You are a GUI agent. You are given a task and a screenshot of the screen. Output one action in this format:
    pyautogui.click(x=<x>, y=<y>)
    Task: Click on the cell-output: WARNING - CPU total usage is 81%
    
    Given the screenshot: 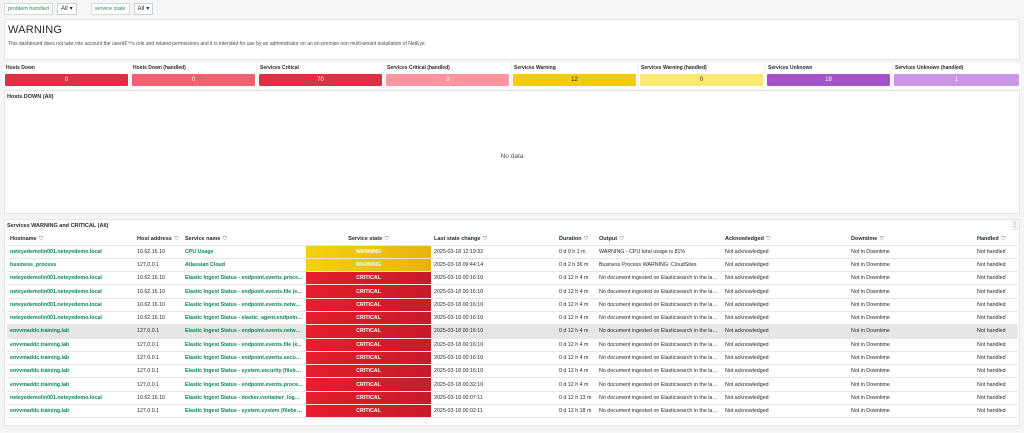 What is the action you would take?
    pyautogui.click(x=659, y=252)
    